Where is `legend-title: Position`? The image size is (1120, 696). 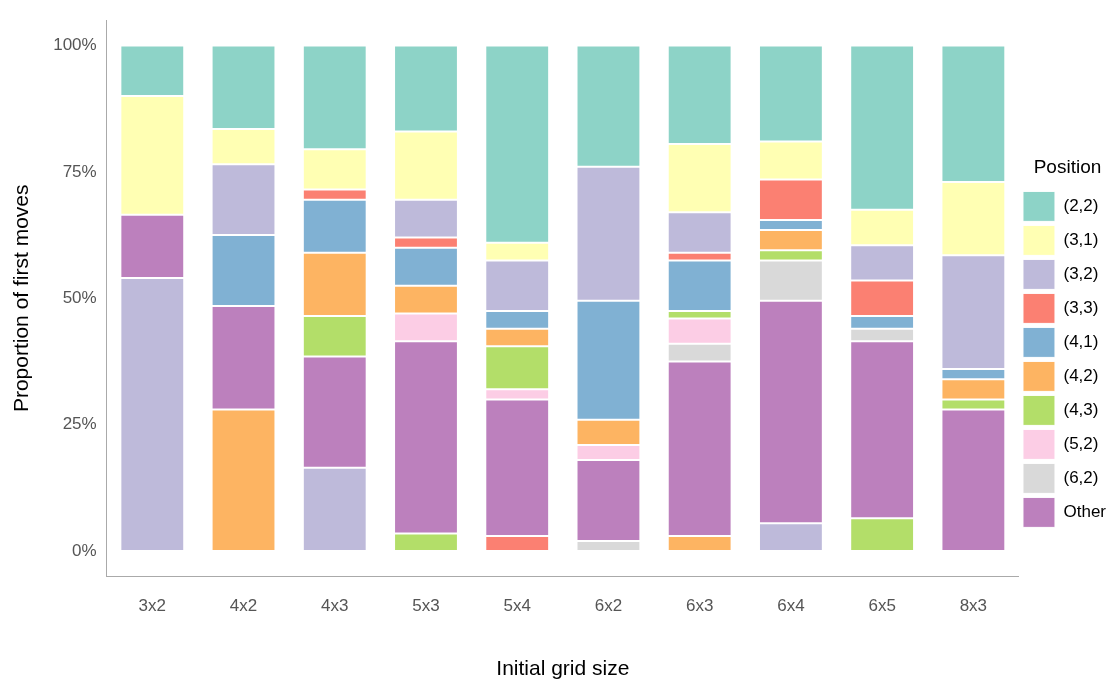
legend-title: Position is located at coordinates (1067, 167).